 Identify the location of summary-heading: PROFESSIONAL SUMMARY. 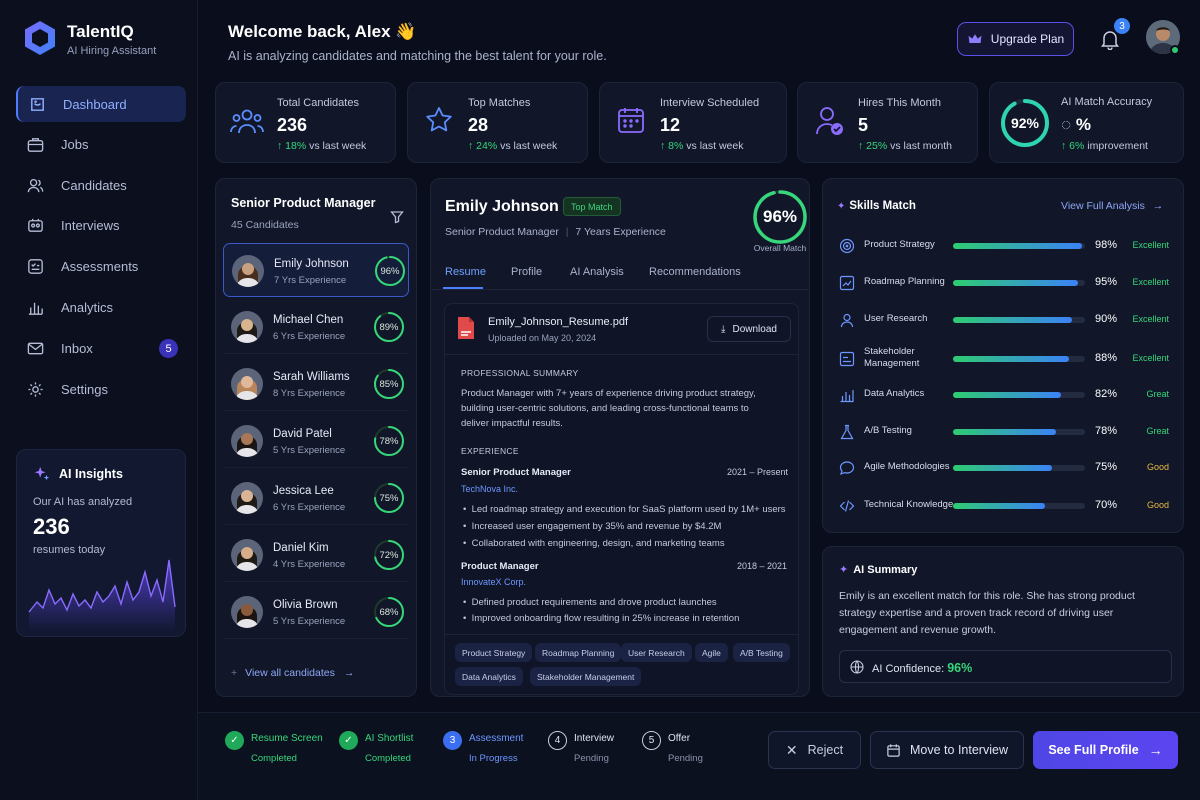
(520, 373).